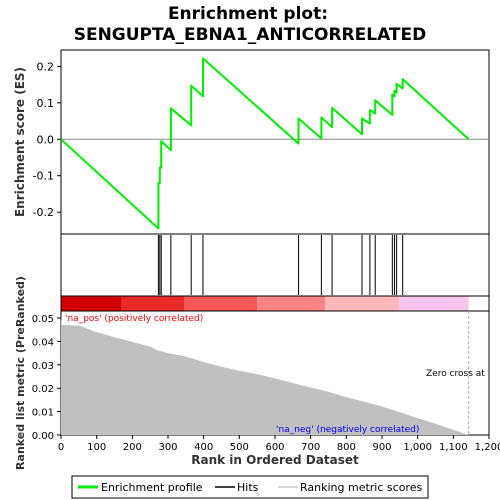  I want to click on x-tick-label: 1,100, so click(453, 447).